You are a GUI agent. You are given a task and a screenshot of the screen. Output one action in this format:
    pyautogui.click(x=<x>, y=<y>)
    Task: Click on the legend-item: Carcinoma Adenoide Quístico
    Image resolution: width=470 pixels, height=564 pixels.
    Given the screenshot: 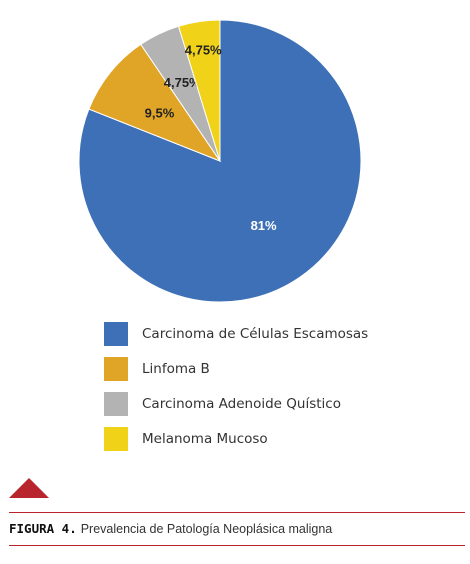 What is the action you would take?
    pyautogui.click(x=236, y=403)
    